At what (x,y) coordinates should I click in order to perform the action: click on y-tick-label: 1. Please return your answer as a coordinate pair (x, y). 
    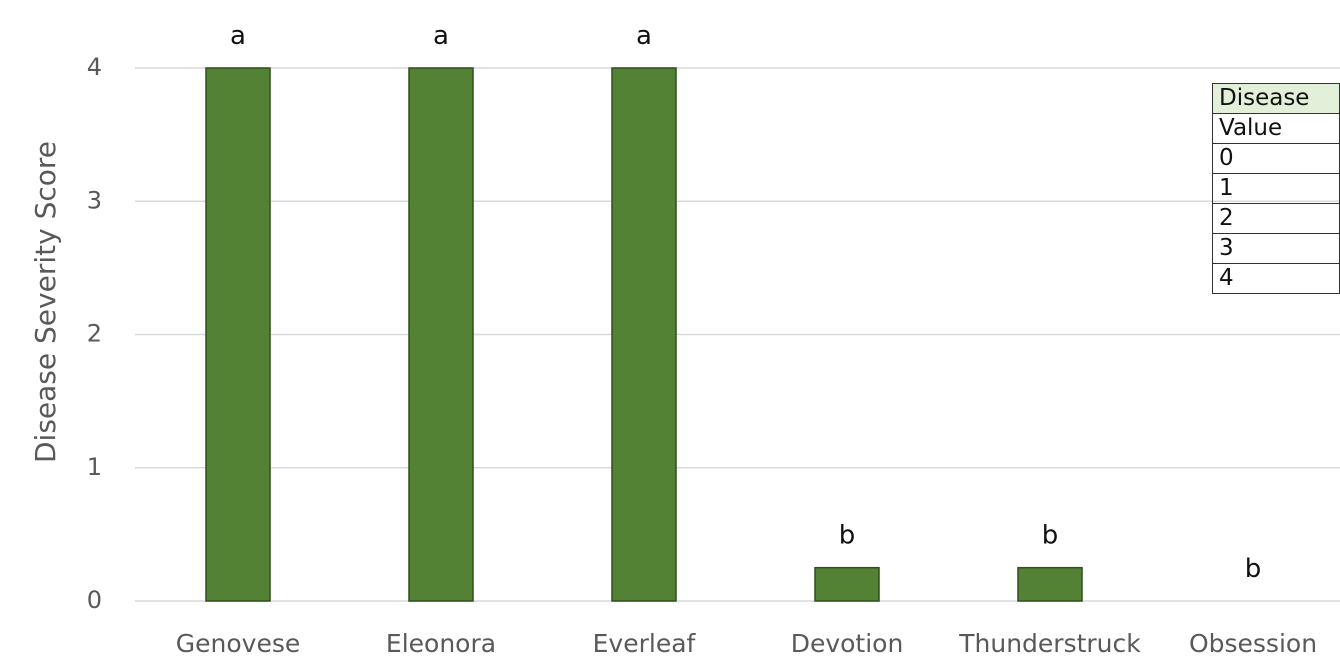
    Looking at the image, I should click on (94, 467).